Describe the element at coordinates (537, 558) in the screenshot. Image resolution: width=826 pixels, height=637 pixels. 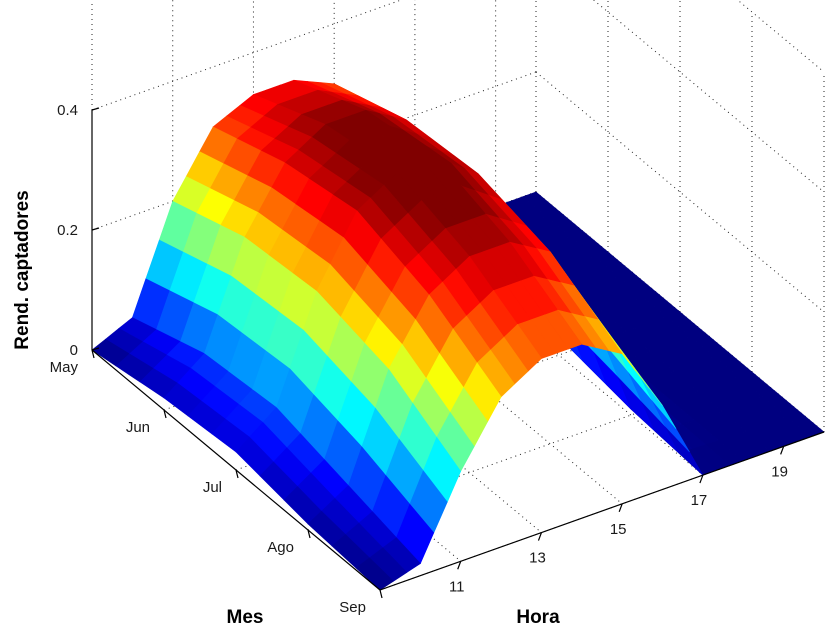
I see `hour-tick-label: 13` at that location.